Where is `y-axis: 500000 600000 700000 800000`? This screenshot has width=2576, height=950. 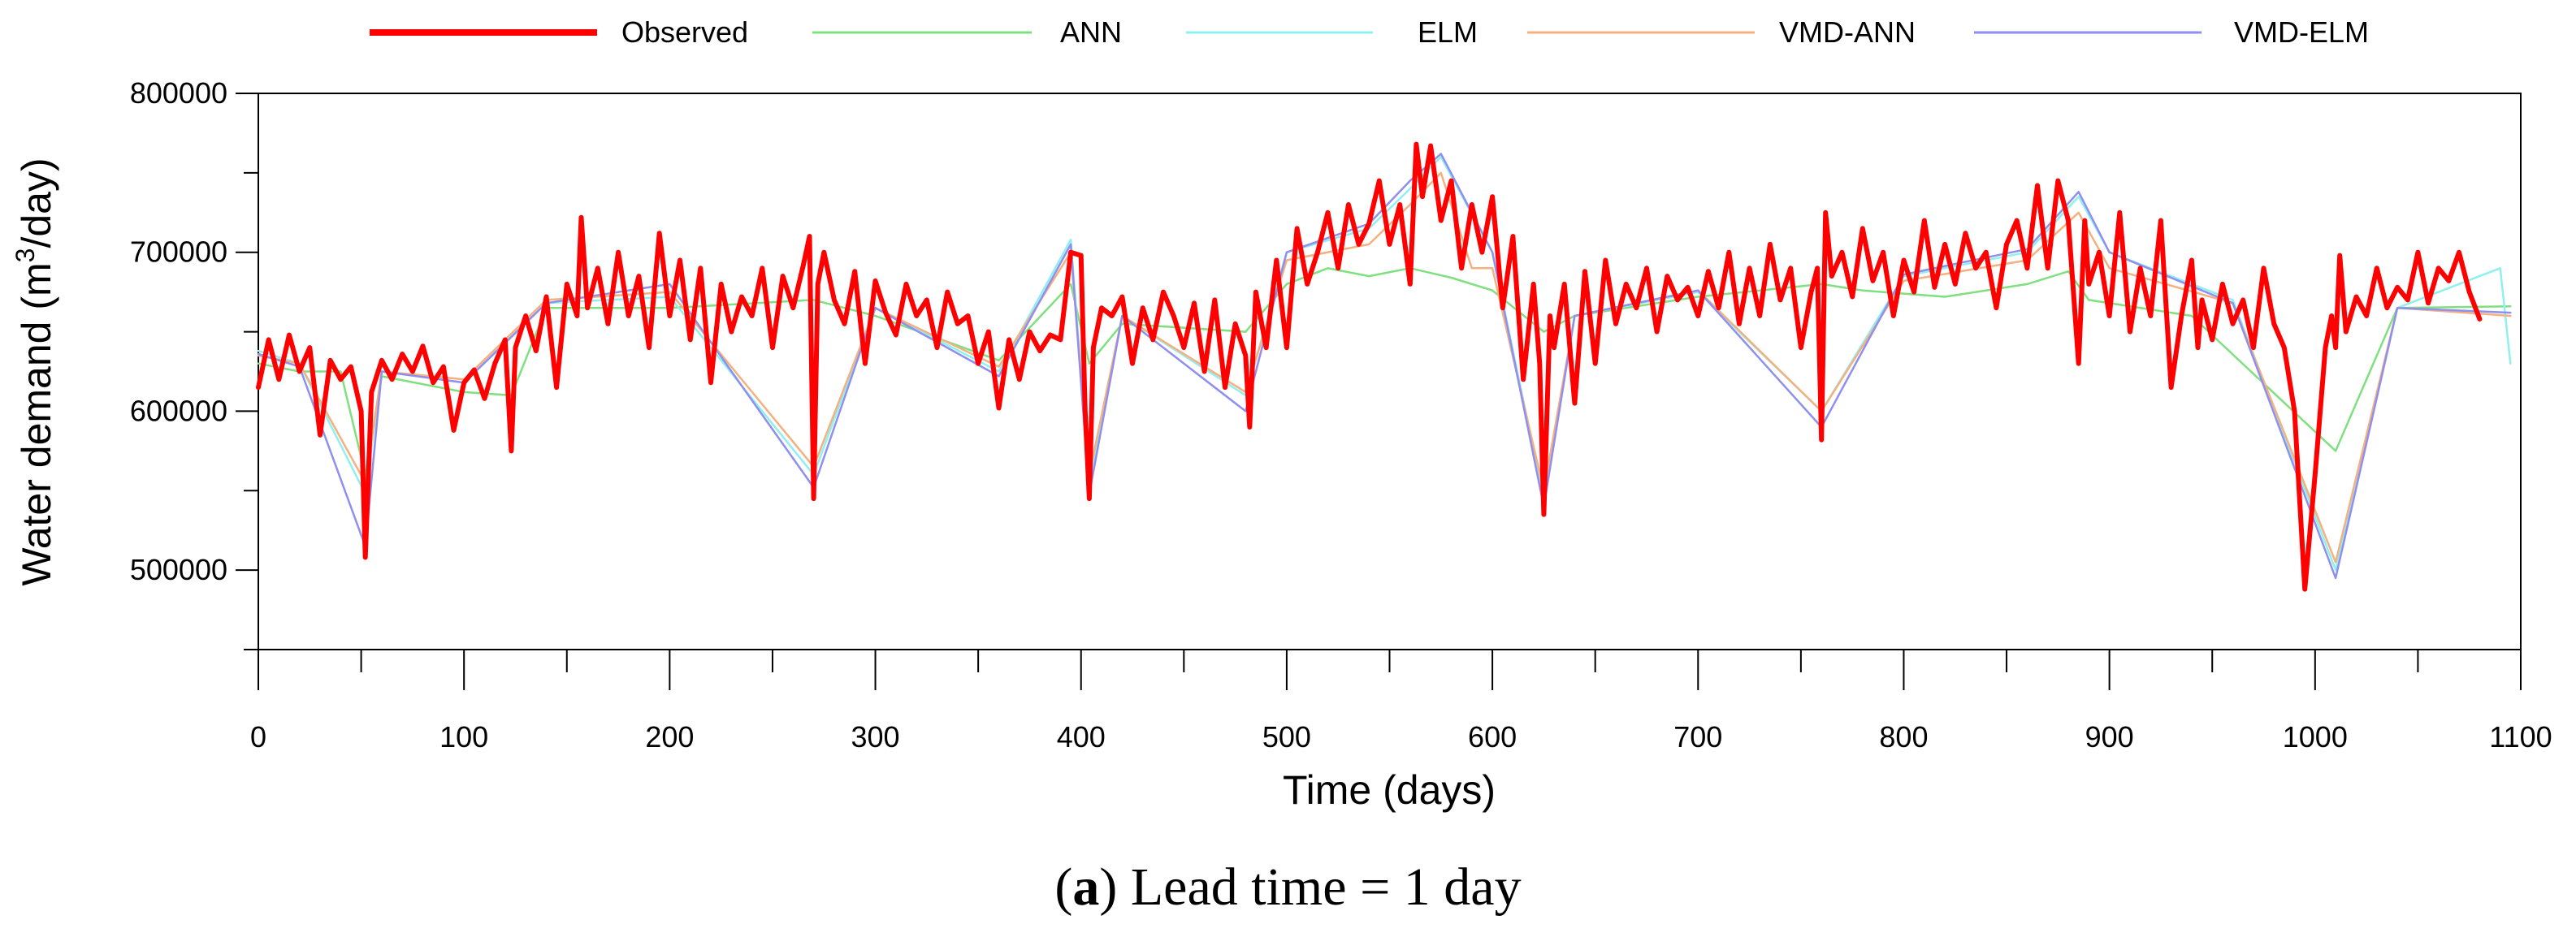
y-axis: 500000 600000 700000 800000 is located at coordinates (194, 363).